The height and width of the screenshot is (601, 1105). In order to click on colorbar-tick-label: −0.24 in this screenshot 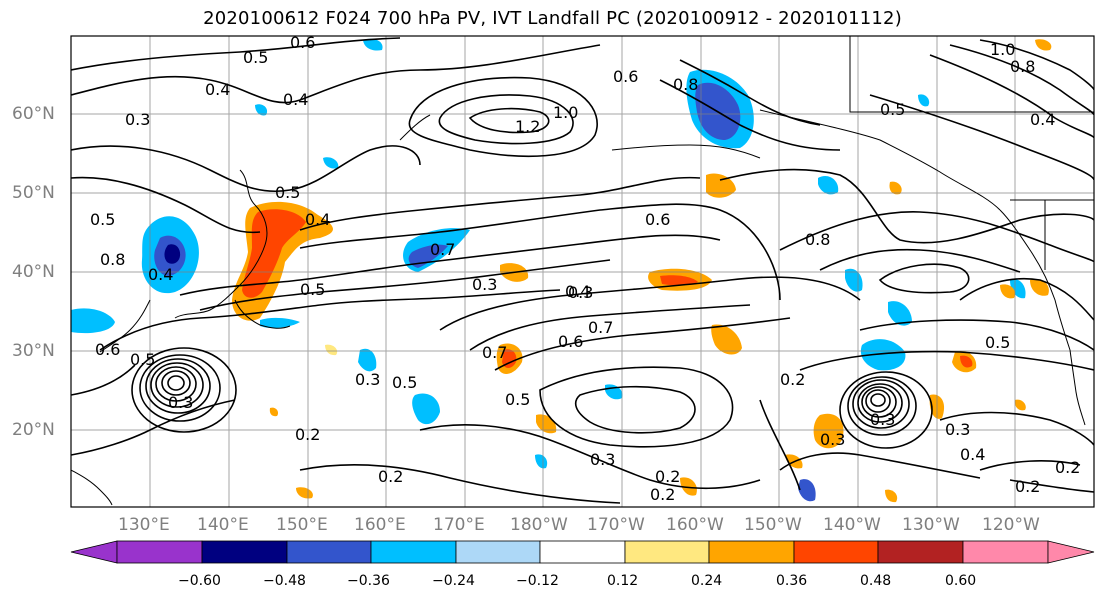, I will do `click(453, 581)`.